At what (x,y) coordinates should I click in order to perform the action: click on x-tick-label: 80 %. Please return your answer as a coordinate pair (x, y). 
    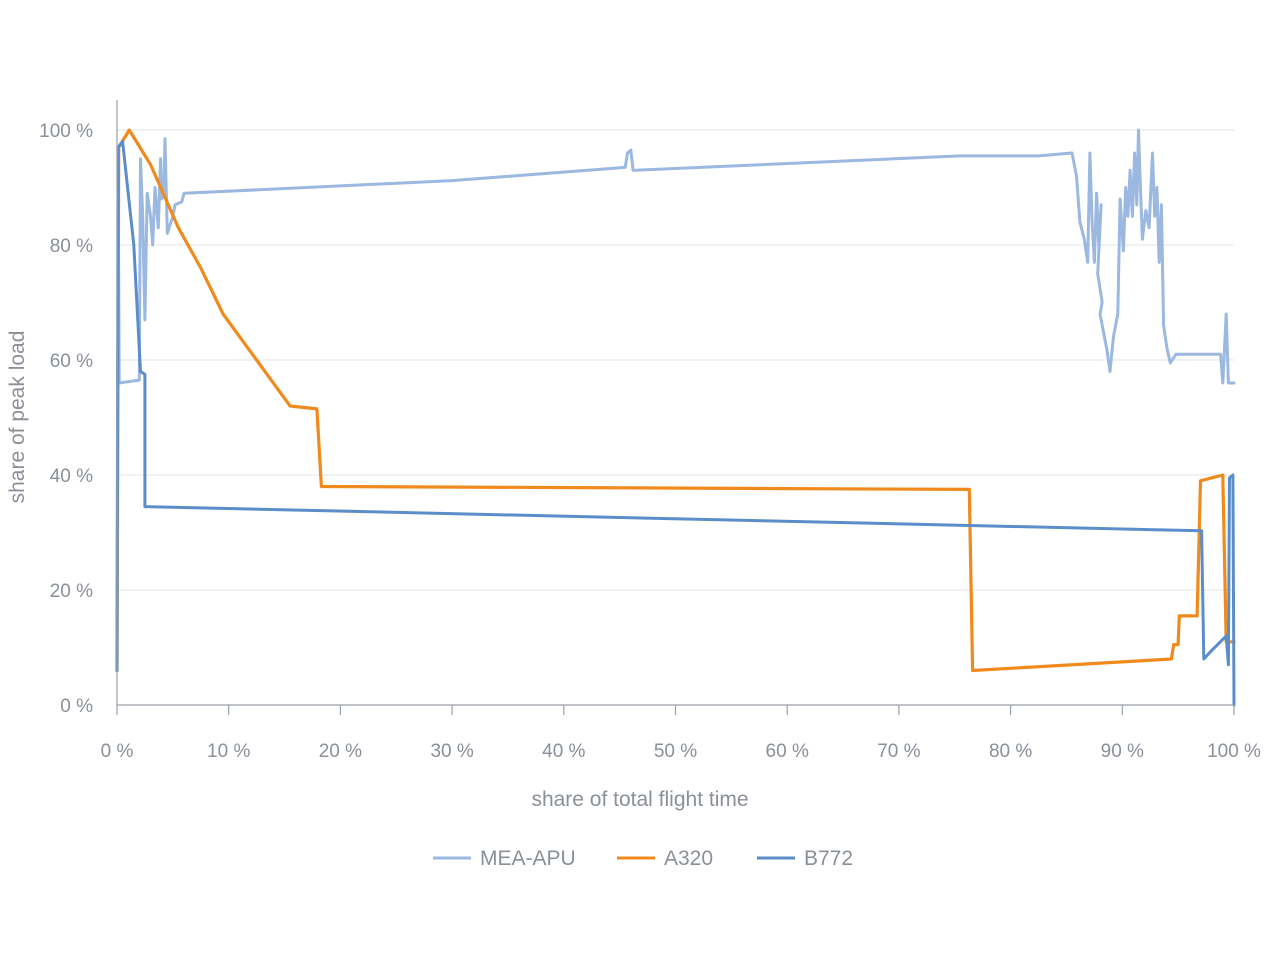
    Looking at the image, I should click on (1010, 751).